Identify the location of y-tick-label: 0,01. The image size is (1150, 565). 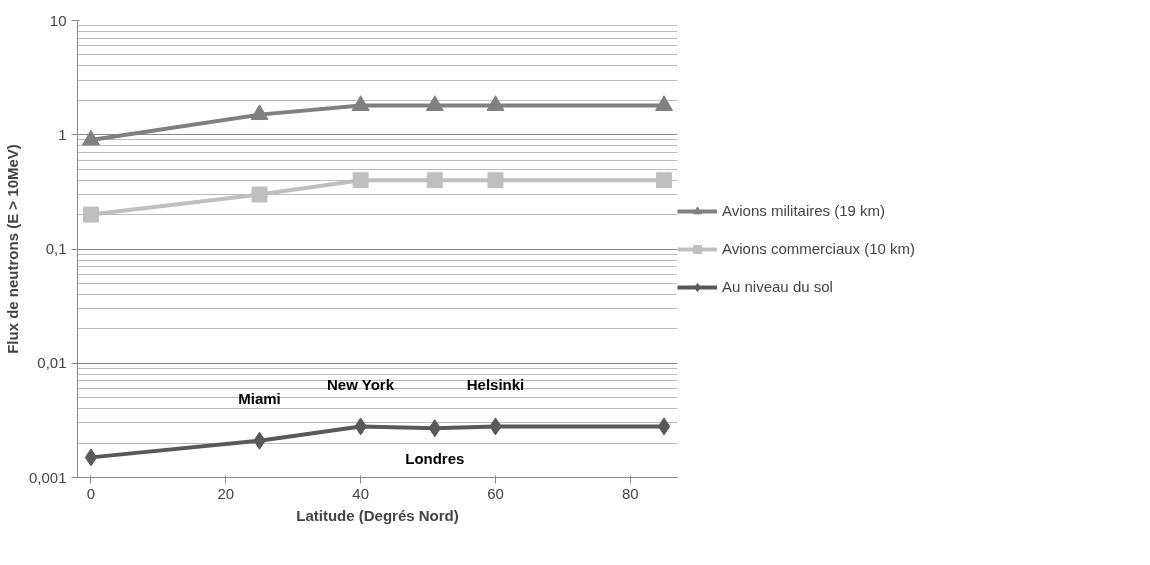
(52, 363).